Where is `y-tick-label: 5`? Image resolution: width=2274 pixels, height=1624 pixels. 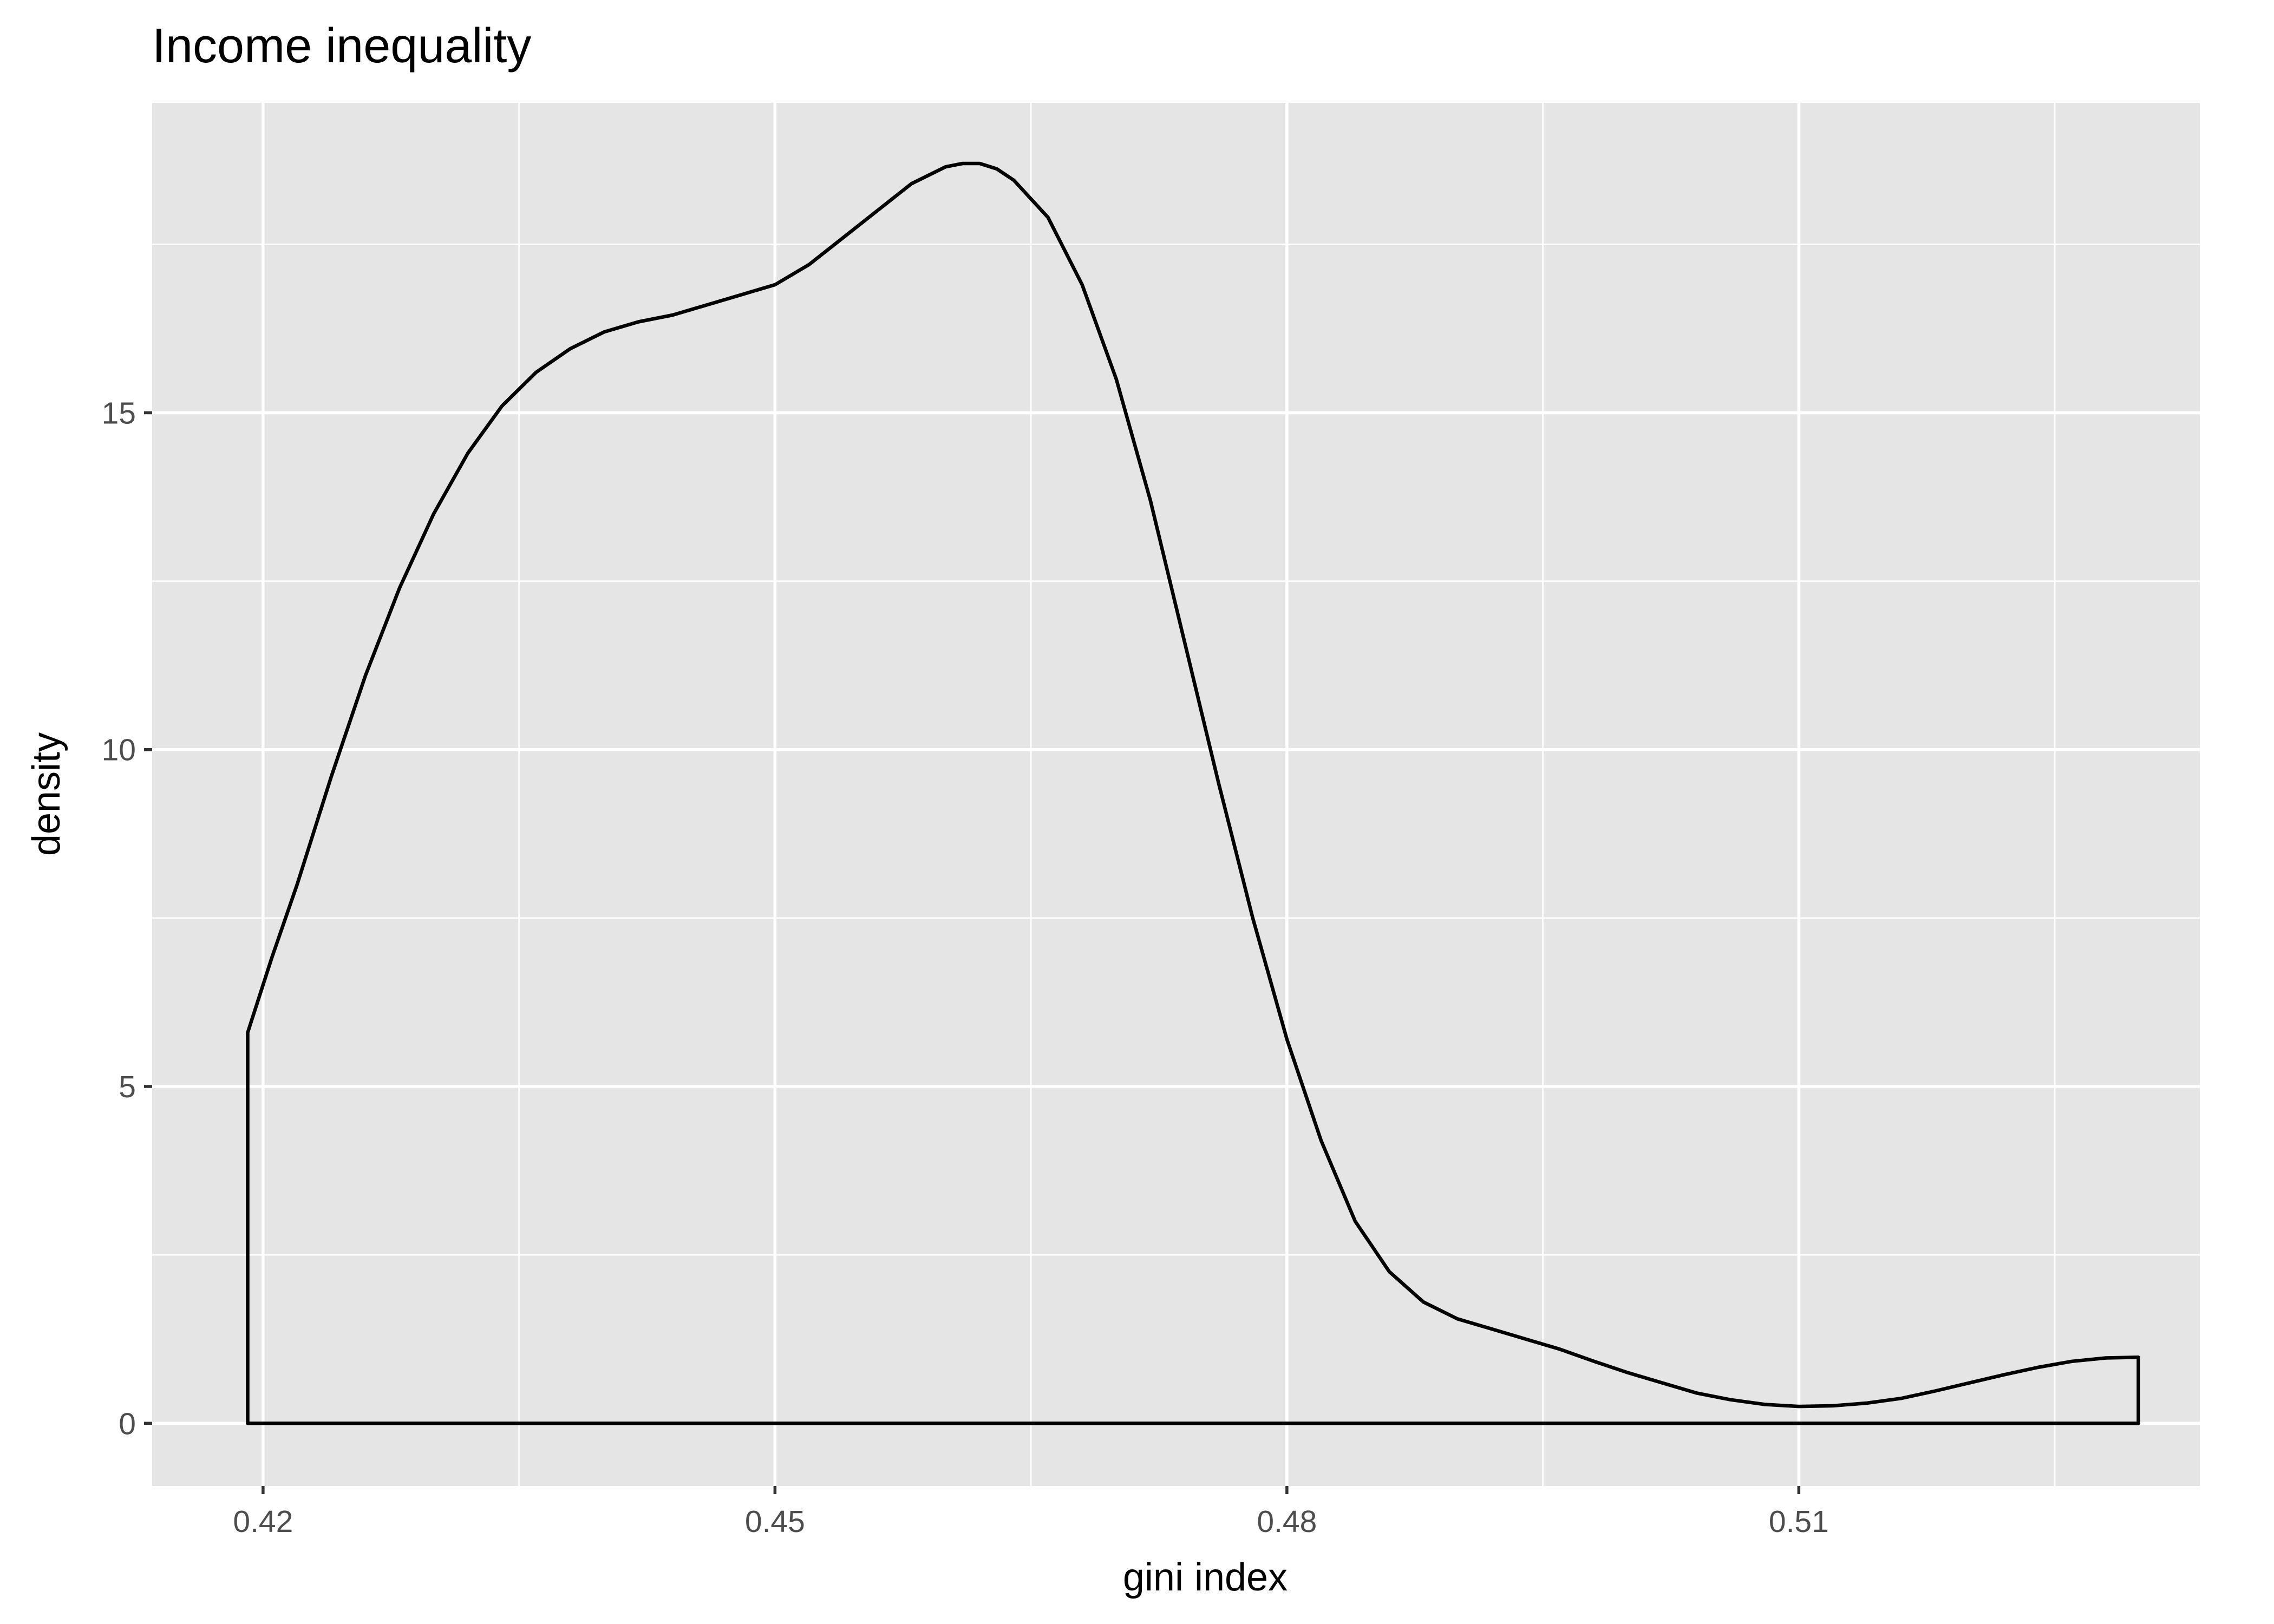
y-tick-label: 5 is located at coordinates (128, 1087).